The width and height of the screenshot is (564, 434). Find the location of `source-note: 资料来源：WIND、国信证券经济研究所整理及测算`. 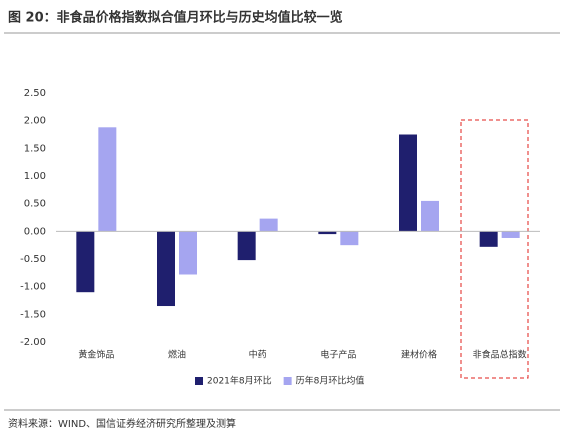

source-note: 资料来源：WIND、国信证券经济研究所整理及测算 is located at coordinates (122, 423).